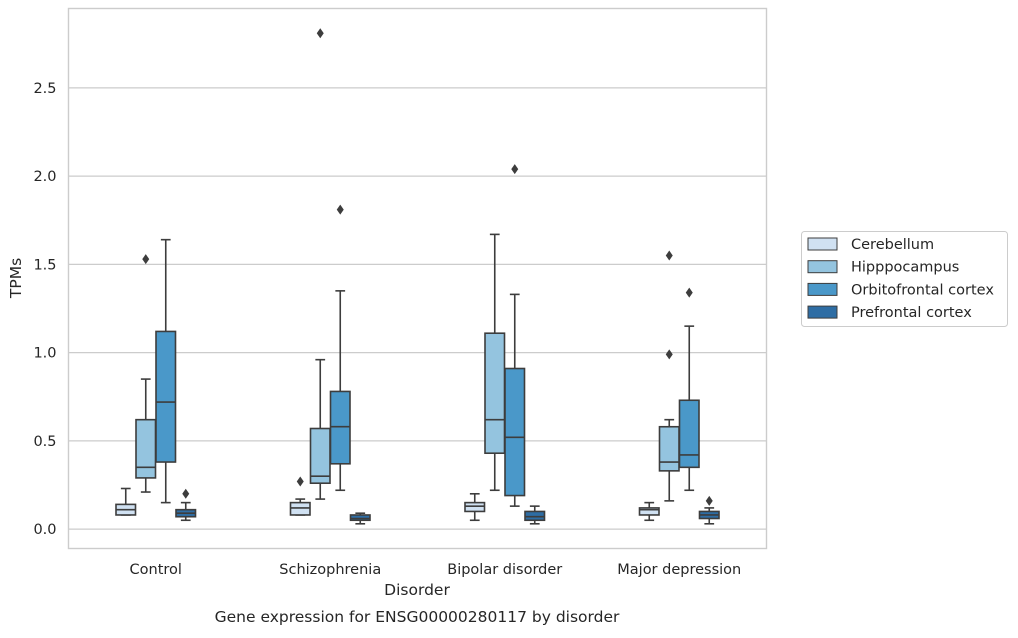 This screenshot has height=638, width=1018. Describe the element at coordinates (922, 290) in the screenshot. I see `legend-label: Orbitofrontal cortex` at that location.